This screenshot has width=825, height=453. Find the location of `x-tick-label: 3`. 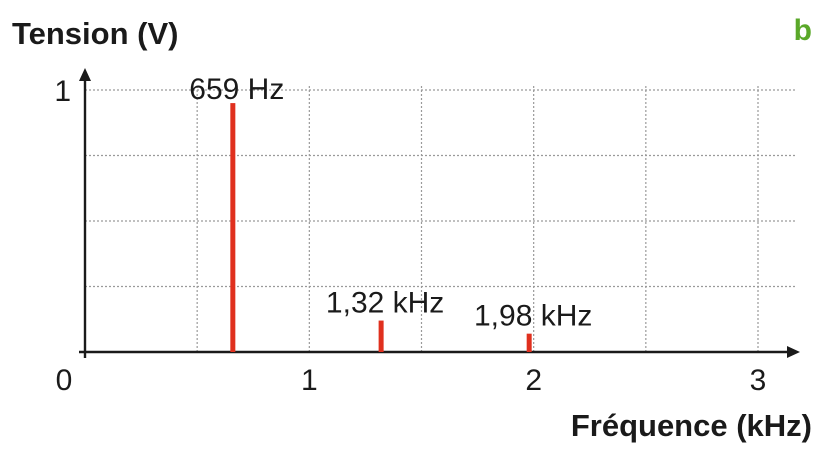

x-tick-label: 3 is located at coordinates (758, 380).